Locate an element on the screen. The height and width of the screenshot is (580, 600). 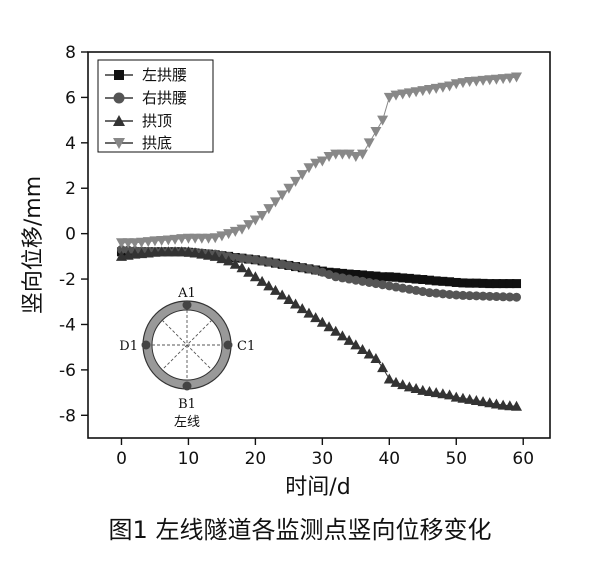
y-tick-label: 0 is located at coordinates (70, 235).